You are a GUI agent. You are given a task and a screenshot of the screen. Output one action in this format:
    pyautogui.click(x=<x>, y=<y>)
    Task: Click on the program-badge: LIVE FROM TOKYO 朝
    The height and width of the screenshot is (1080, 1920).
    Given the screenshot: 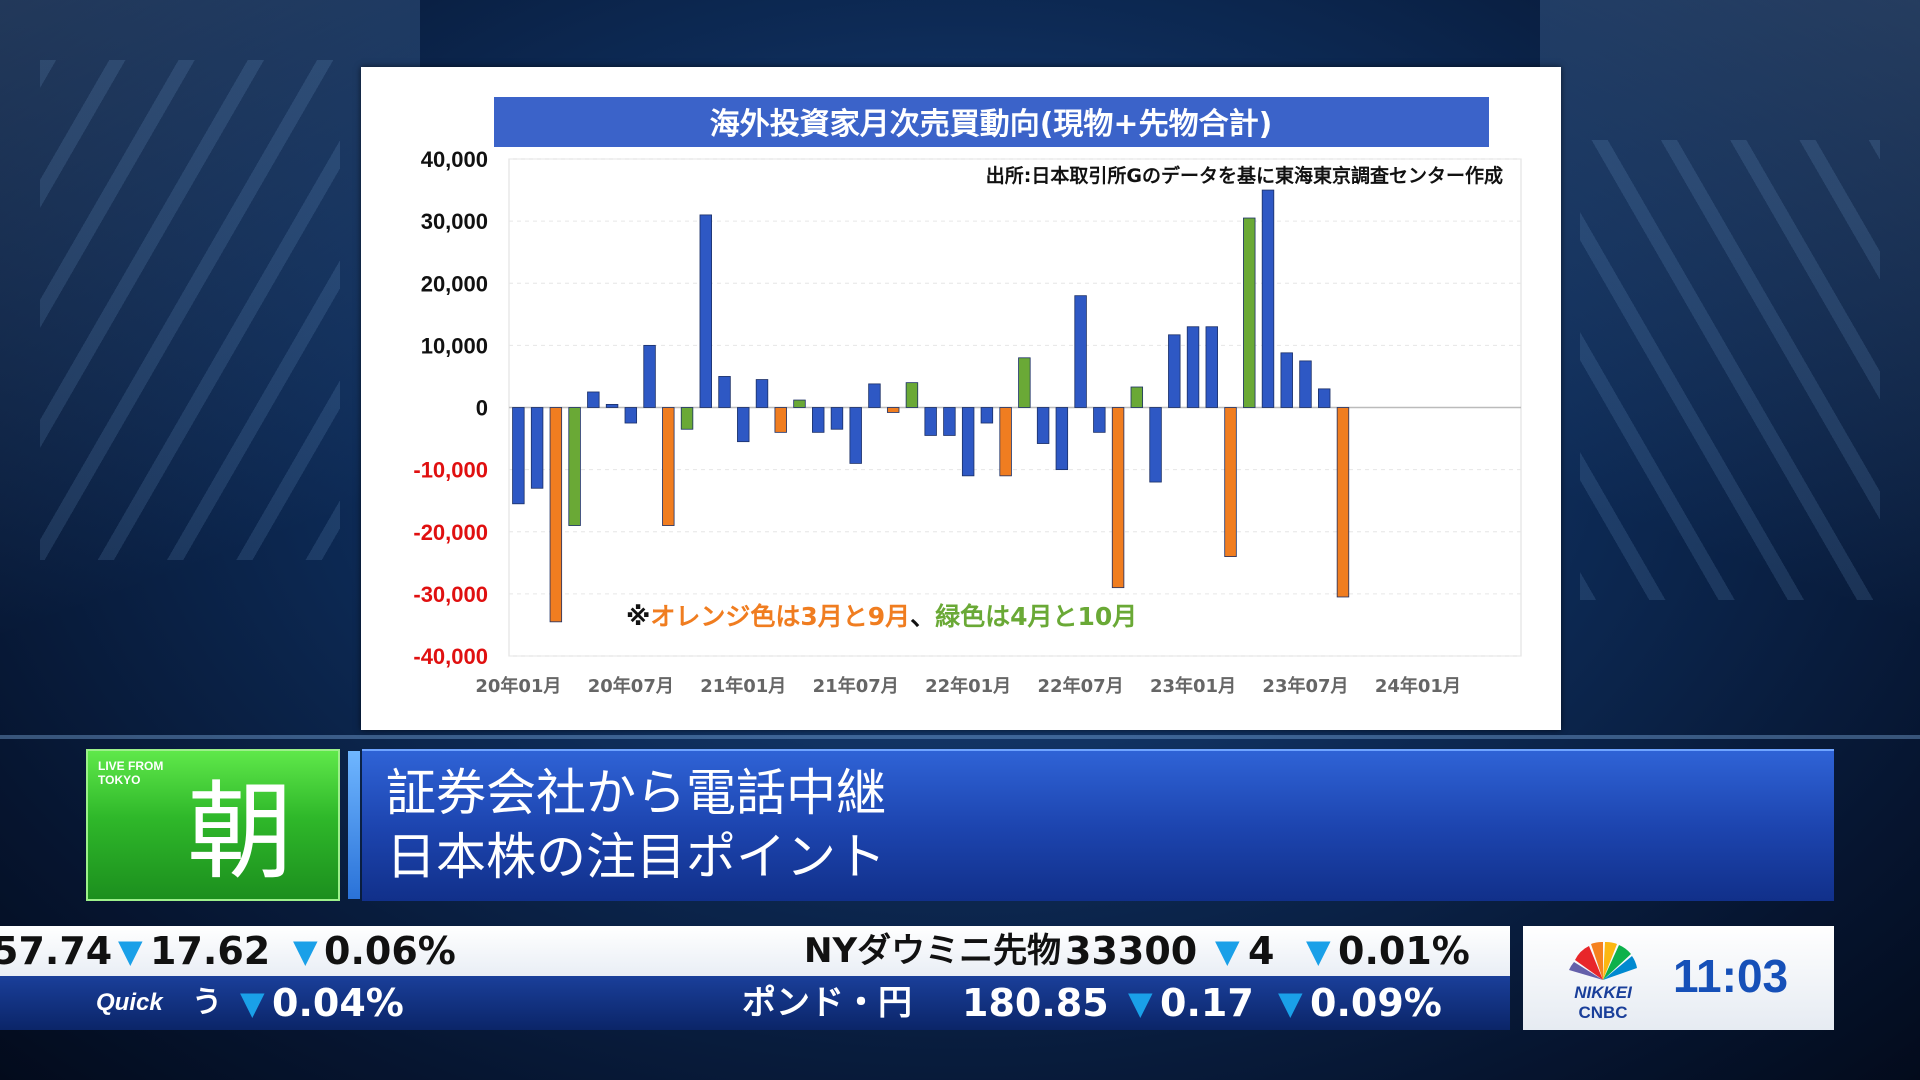 What is the action you would take?
    pyautogui.click(x=213, y=825)
    